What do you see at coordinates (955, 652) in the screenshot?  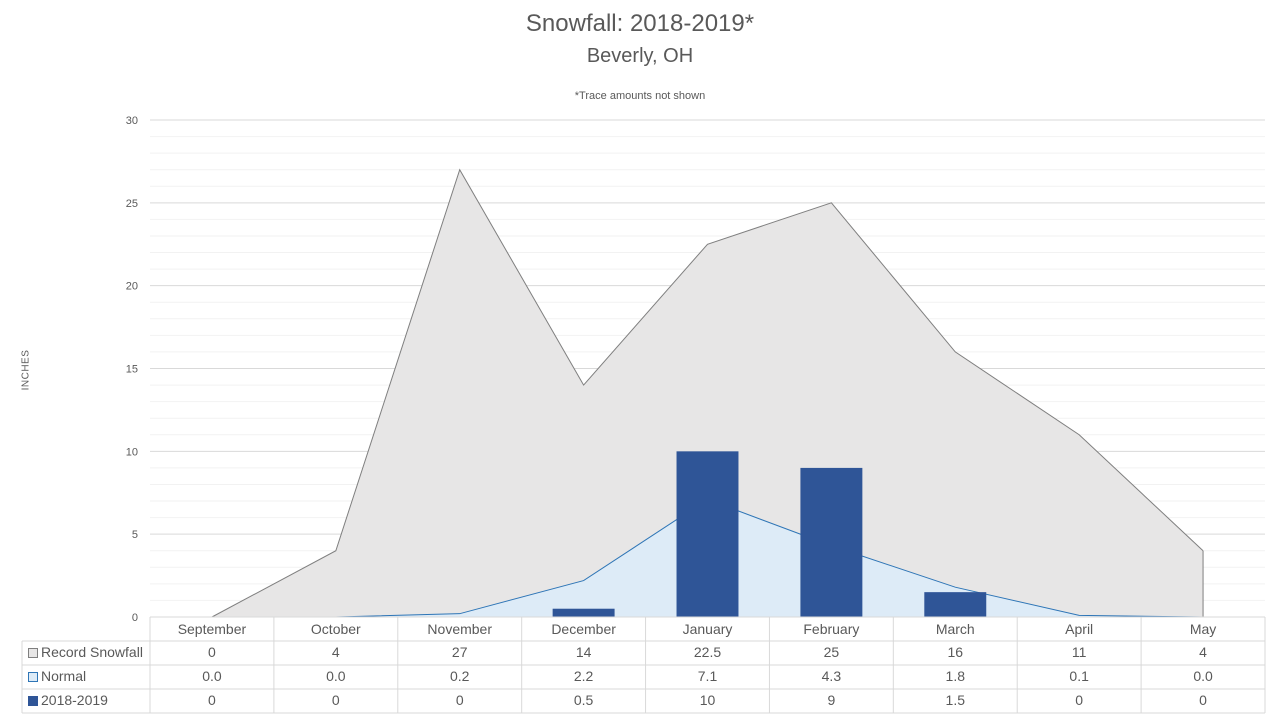 I see `data-label: 16` at bounding box center [955, 652].